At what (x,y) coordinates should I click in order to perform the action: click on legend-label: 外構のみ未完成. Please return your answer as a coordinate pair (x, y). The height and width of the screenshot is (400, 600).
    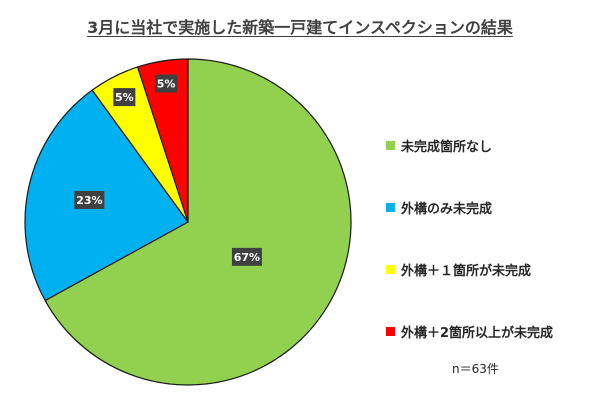
    Looking at the image, I should click on (447, 209).